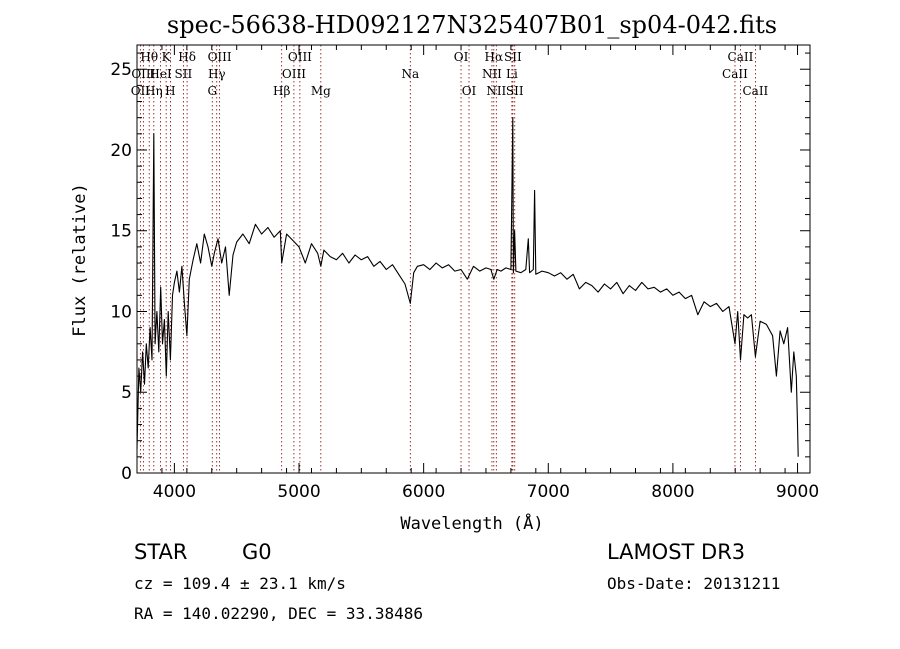  Describe the element at coordinates (174, 492) in the screenshot. I see `x-tick-label-0: 4000` at that location.